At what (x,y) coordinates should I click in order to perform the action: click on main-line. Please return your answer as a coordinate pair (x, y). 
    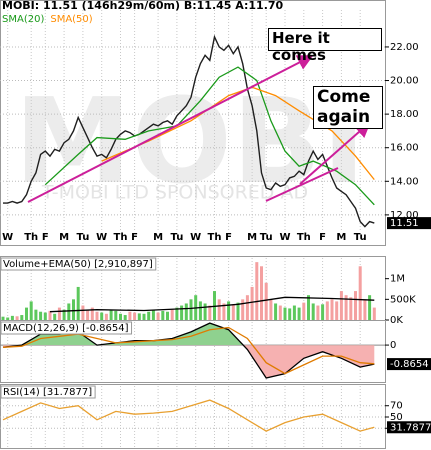
    Looking at the image, I should click on (188, 350).